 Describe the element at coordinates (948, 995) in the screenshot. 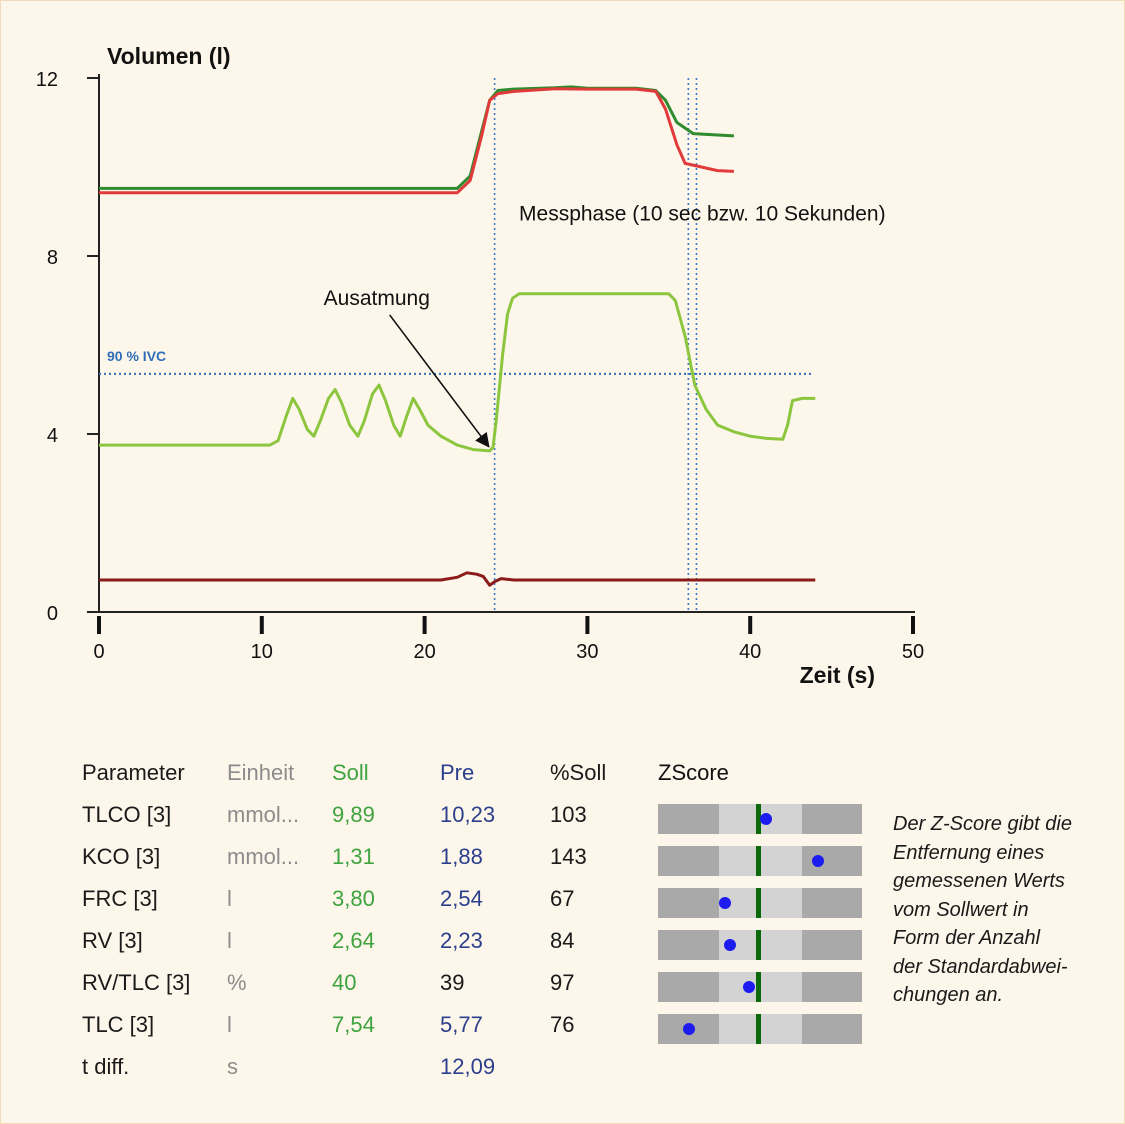

I see `note-line: chungen an.` at that location.